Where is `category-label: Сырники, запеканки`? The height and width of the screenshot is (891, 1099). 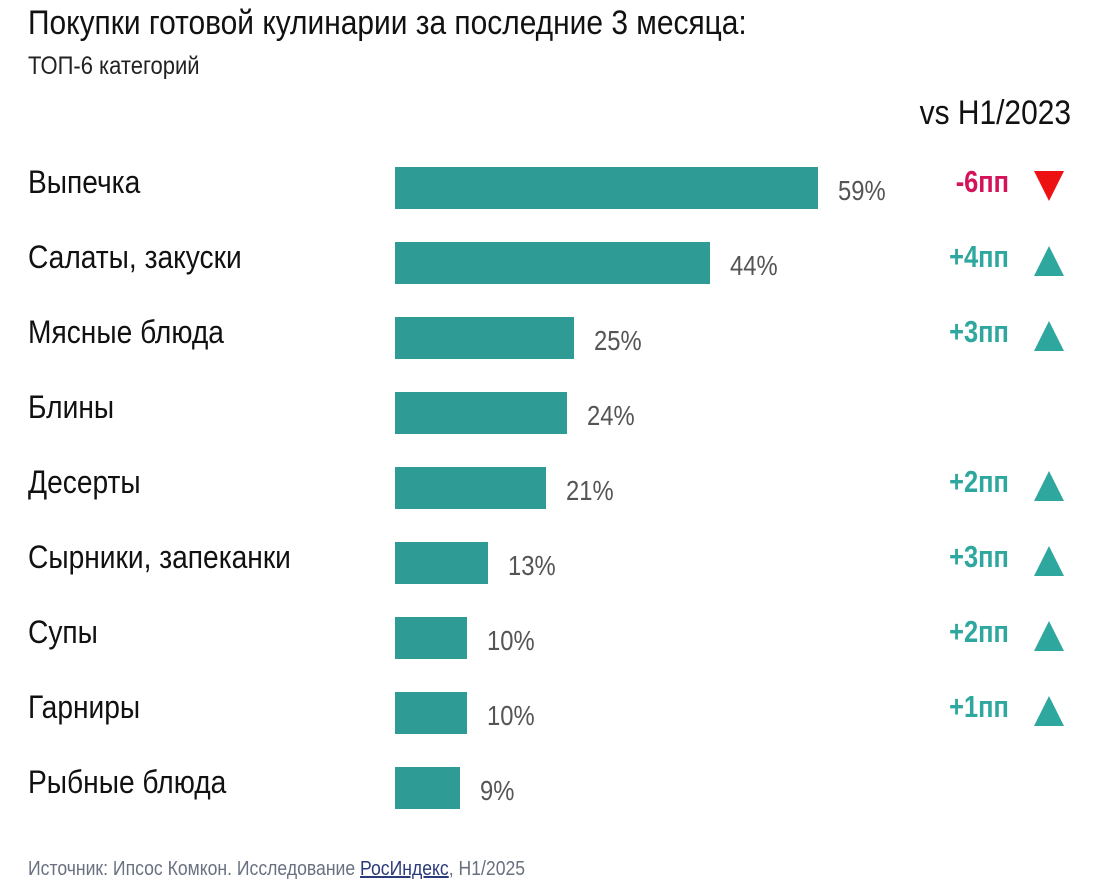
category-label: Сырники, запеканки is located at coordinates (159, 557).